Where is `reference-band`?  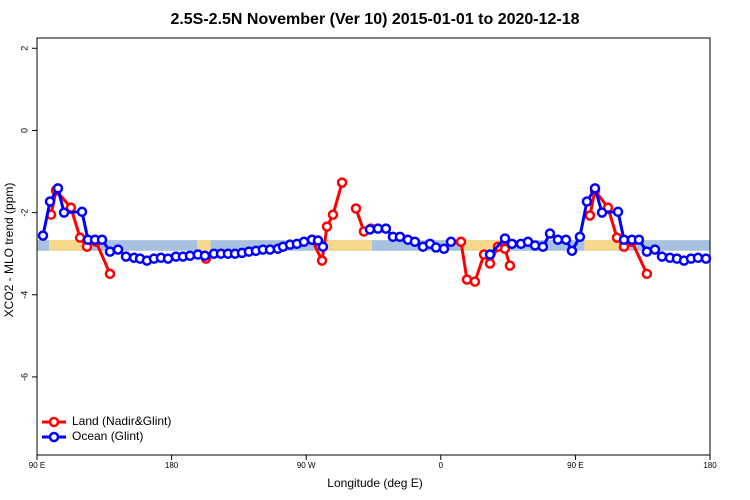 reference-band is located at coordinates (373, 245).